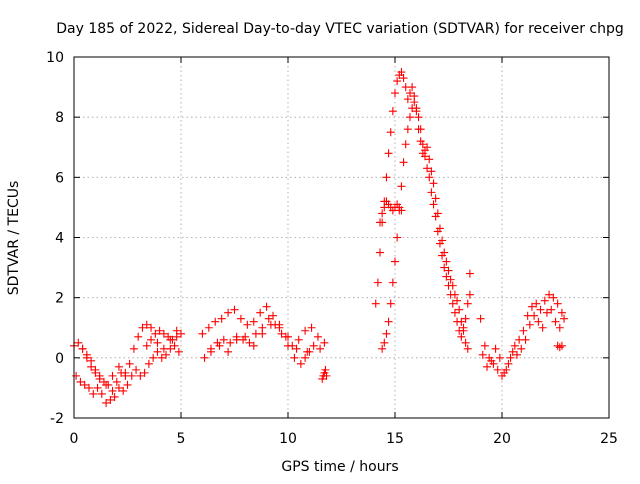  I want to click on x-tick-label: 15, so click(395, 439).